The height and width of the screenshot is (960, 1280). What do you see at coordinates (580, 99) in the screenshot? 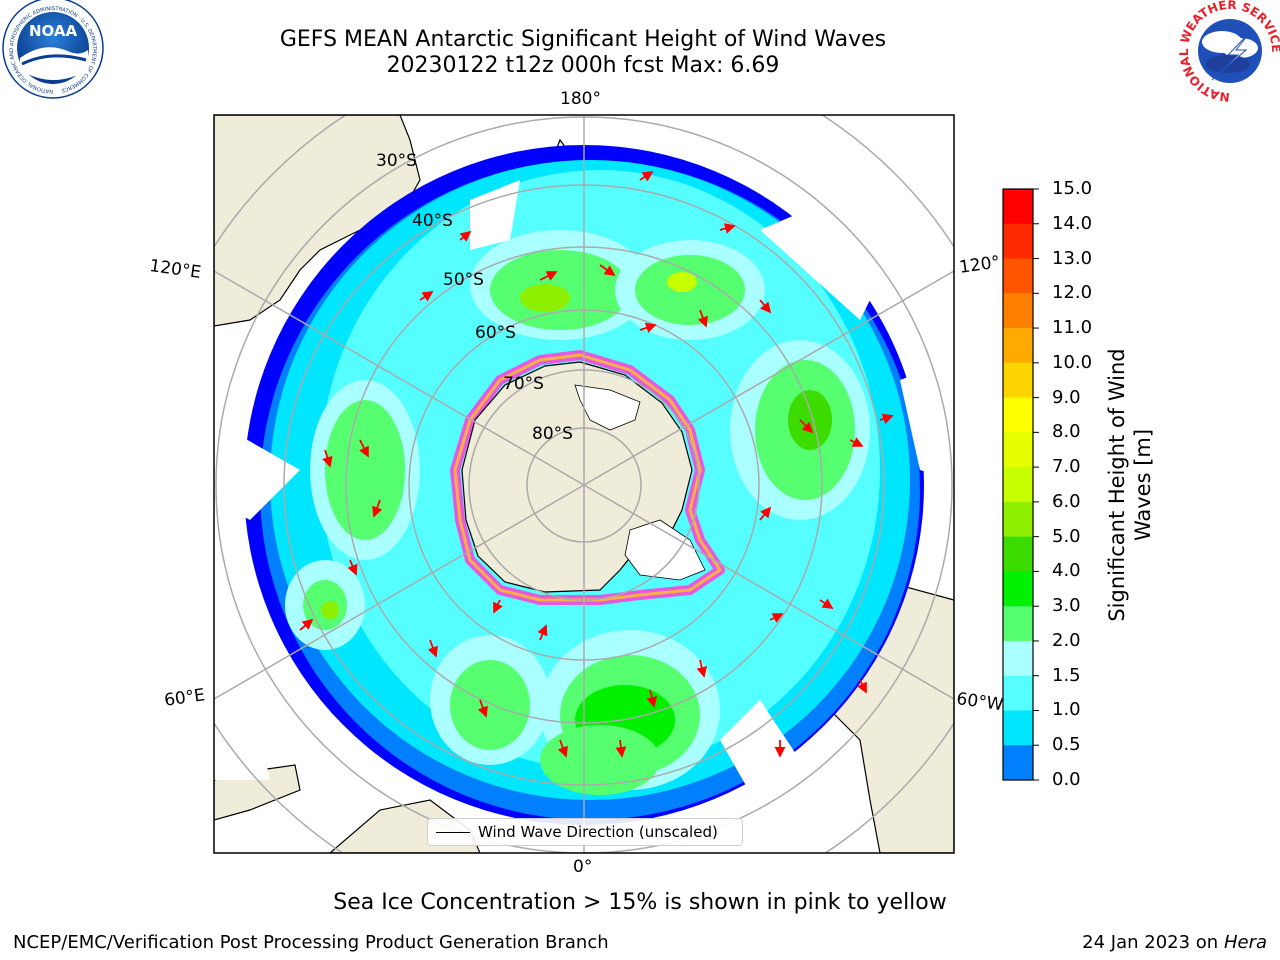
I see `lon-label-180: 180°` at bounding box center [580, 99].